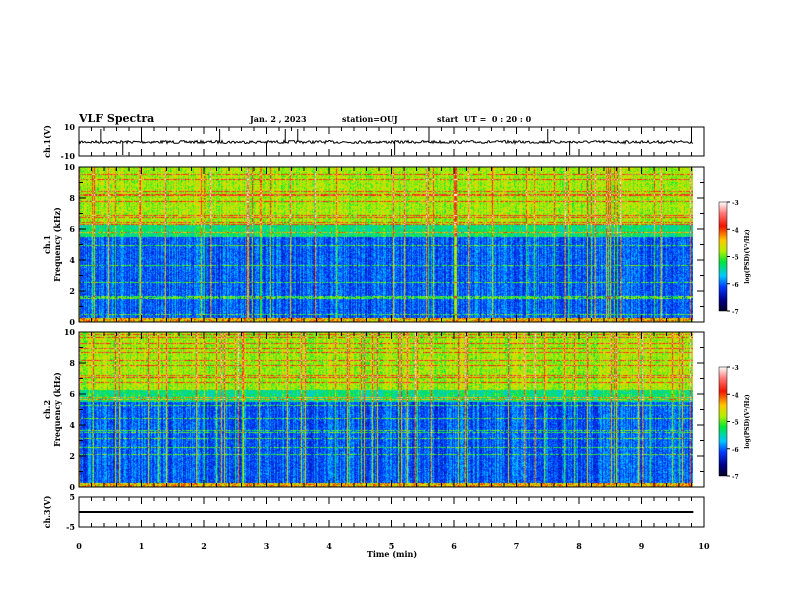  I want to click on x-axis-label: Time (min), so click(392, 554).